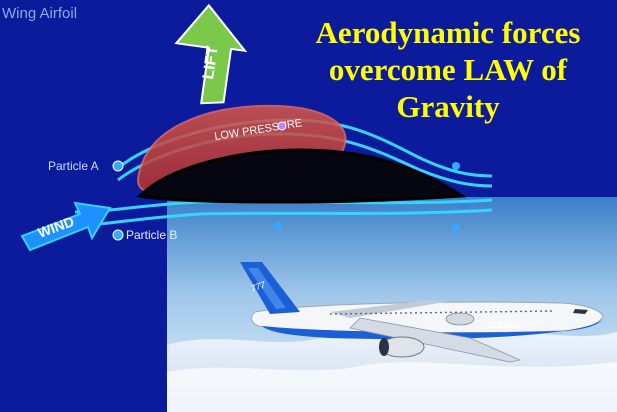 The height and width of the screenshot is (412, 617). What do you see at coordinates (301, 176) in the screenshot?
I see `airfoil-shape` at bounding box center [301, 176].